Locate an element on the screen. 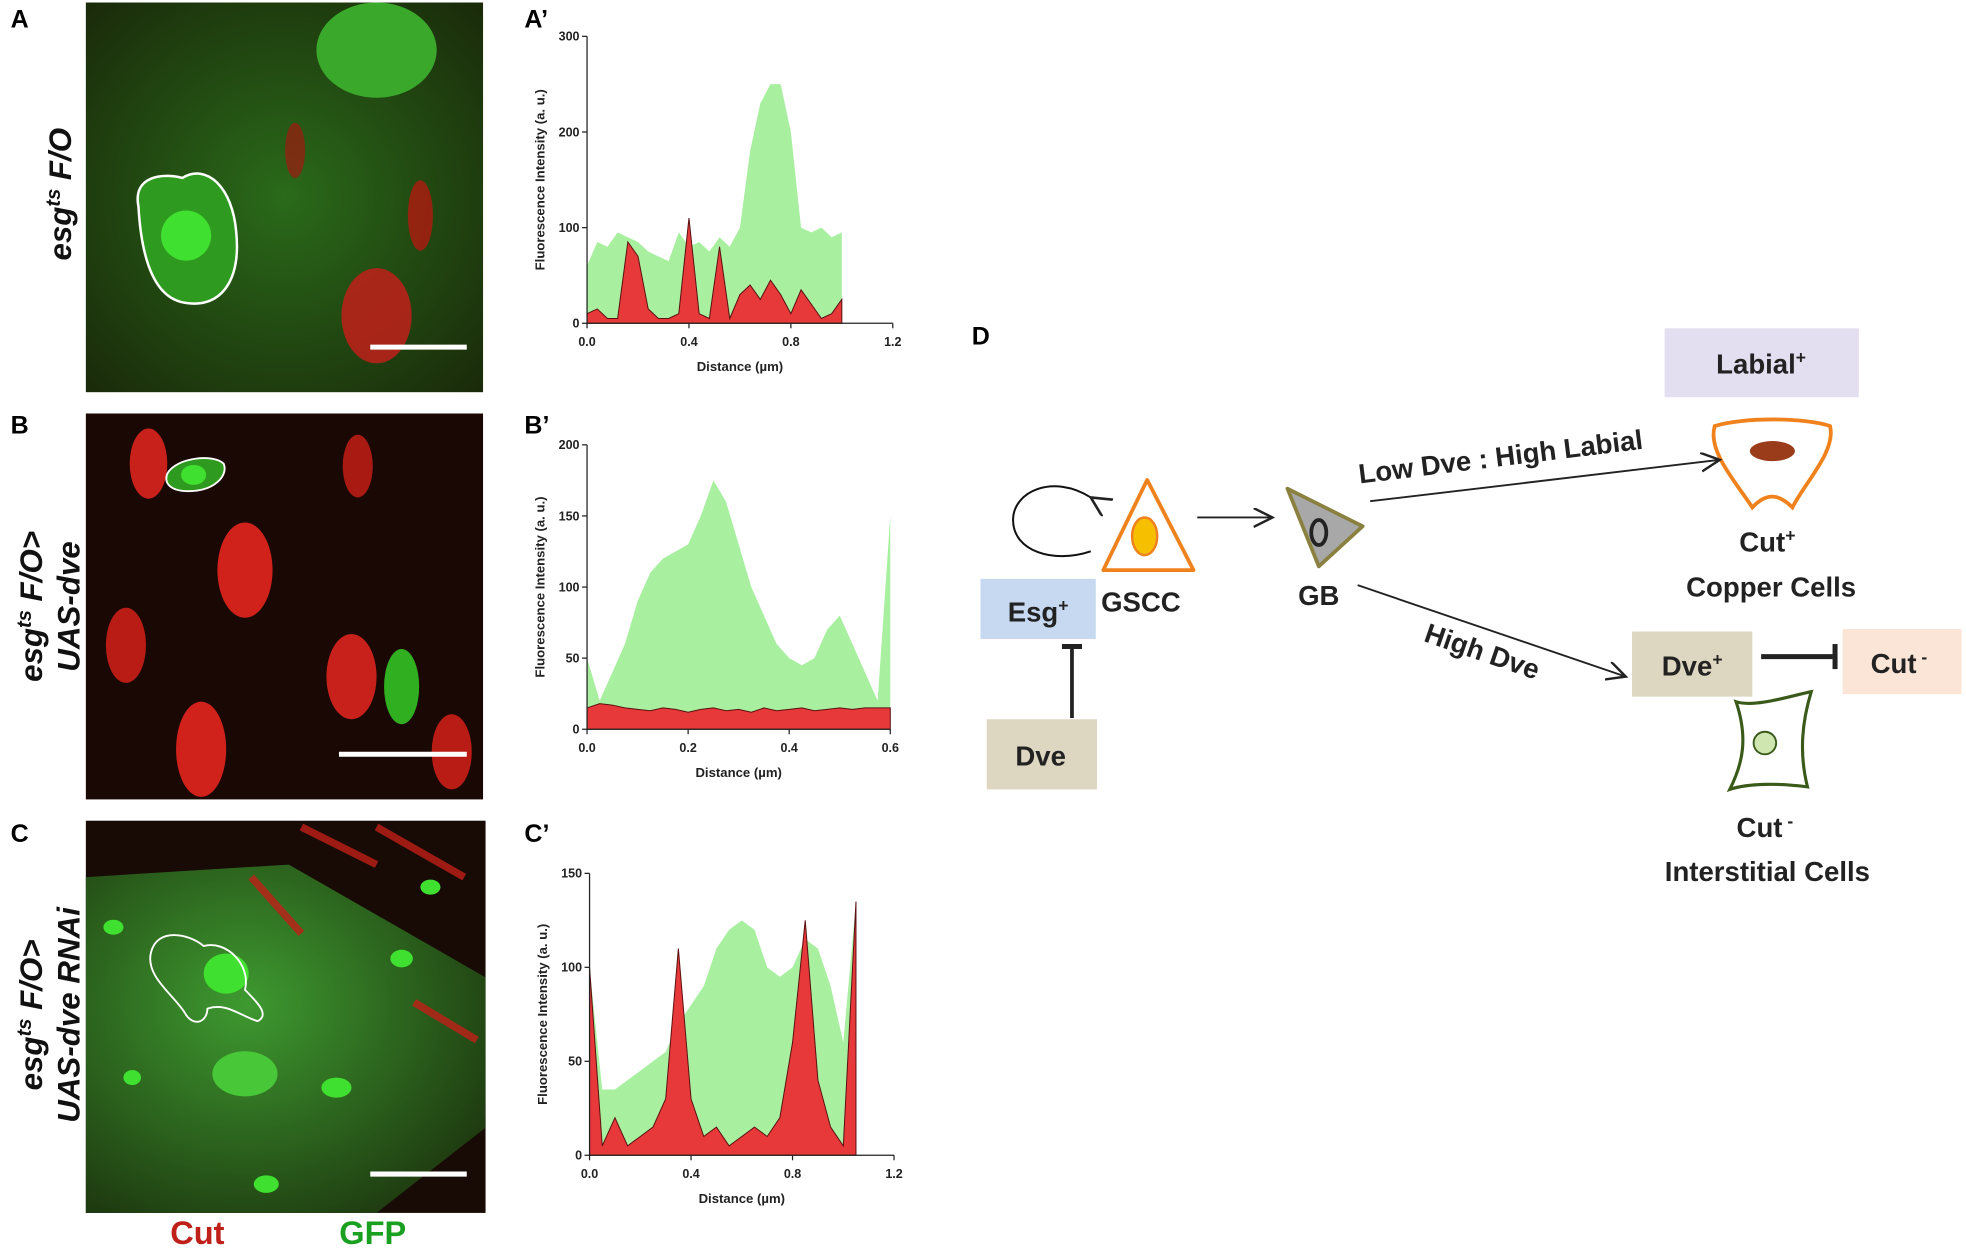 This screenshot has height=1253, width=1966. diagram-label: Copper Cells is located at coordinates (1771, 586).